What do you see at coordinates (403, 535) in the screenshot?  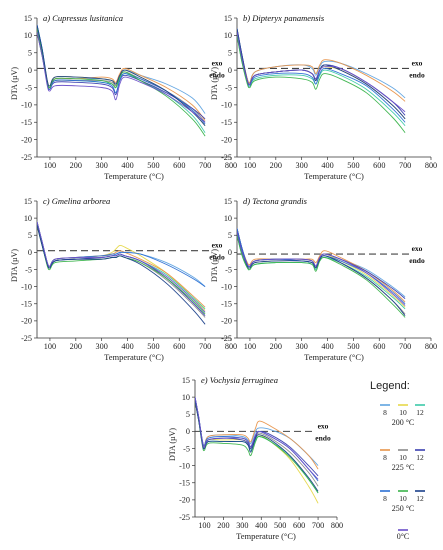 I see `legend-group-4: 0°C` at bounding box center [403, 535].